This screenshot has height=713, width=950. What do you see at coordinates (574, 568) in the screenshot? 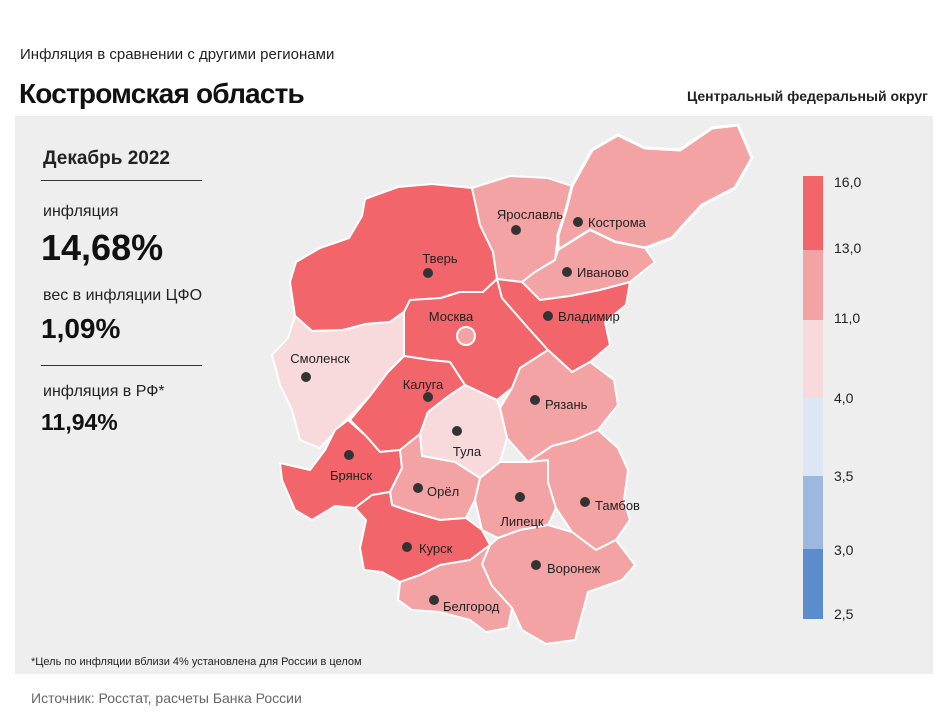
I see `city-label-voronezh: Воронеж` at bounding box center [574, 568].